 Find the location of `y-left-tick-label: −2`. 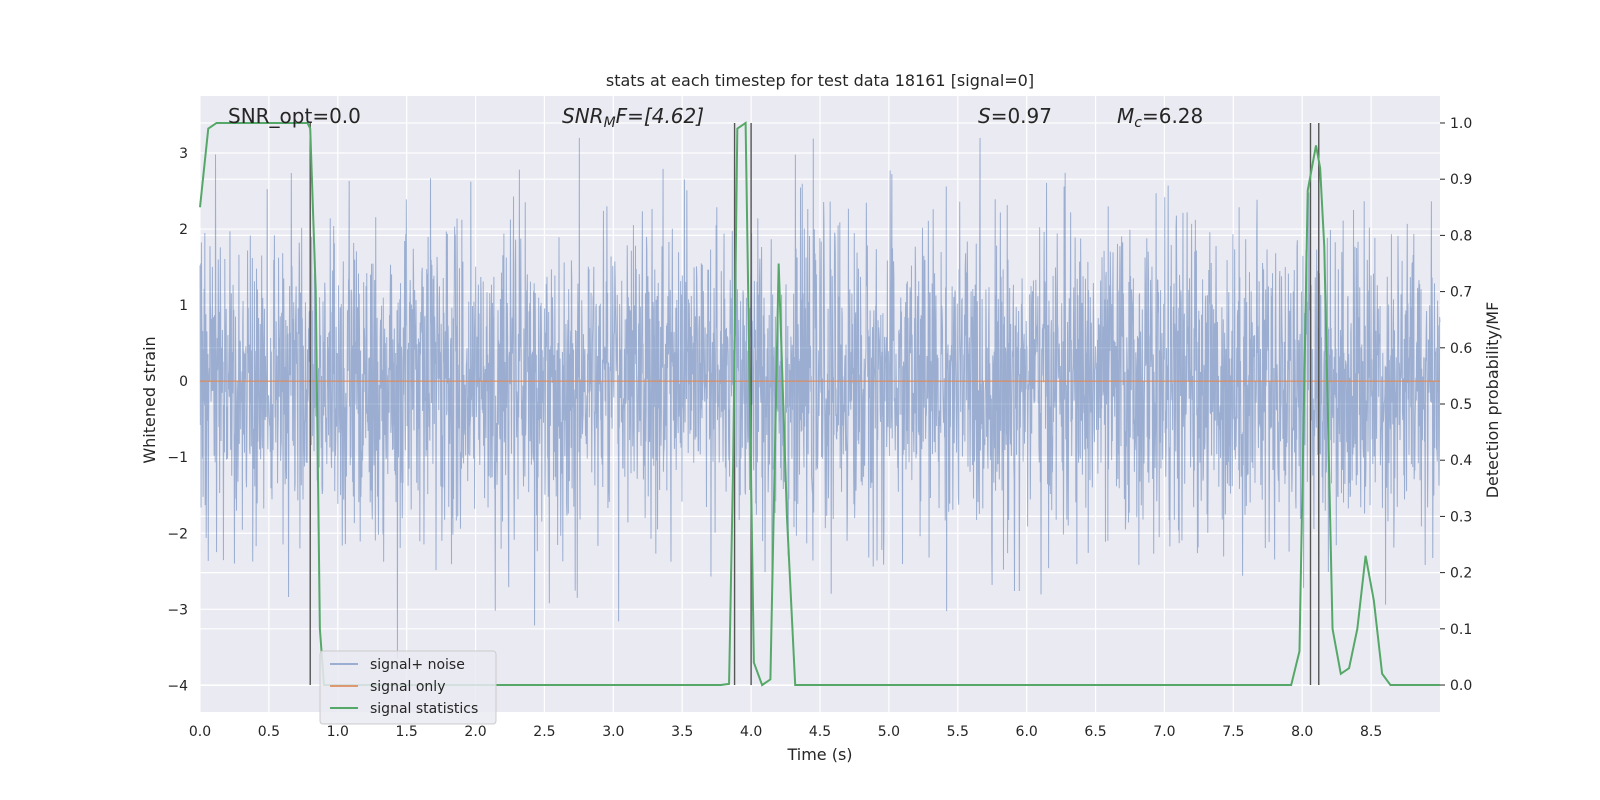

y-left-tick-label: −2 is located at coordinates (177, 534).